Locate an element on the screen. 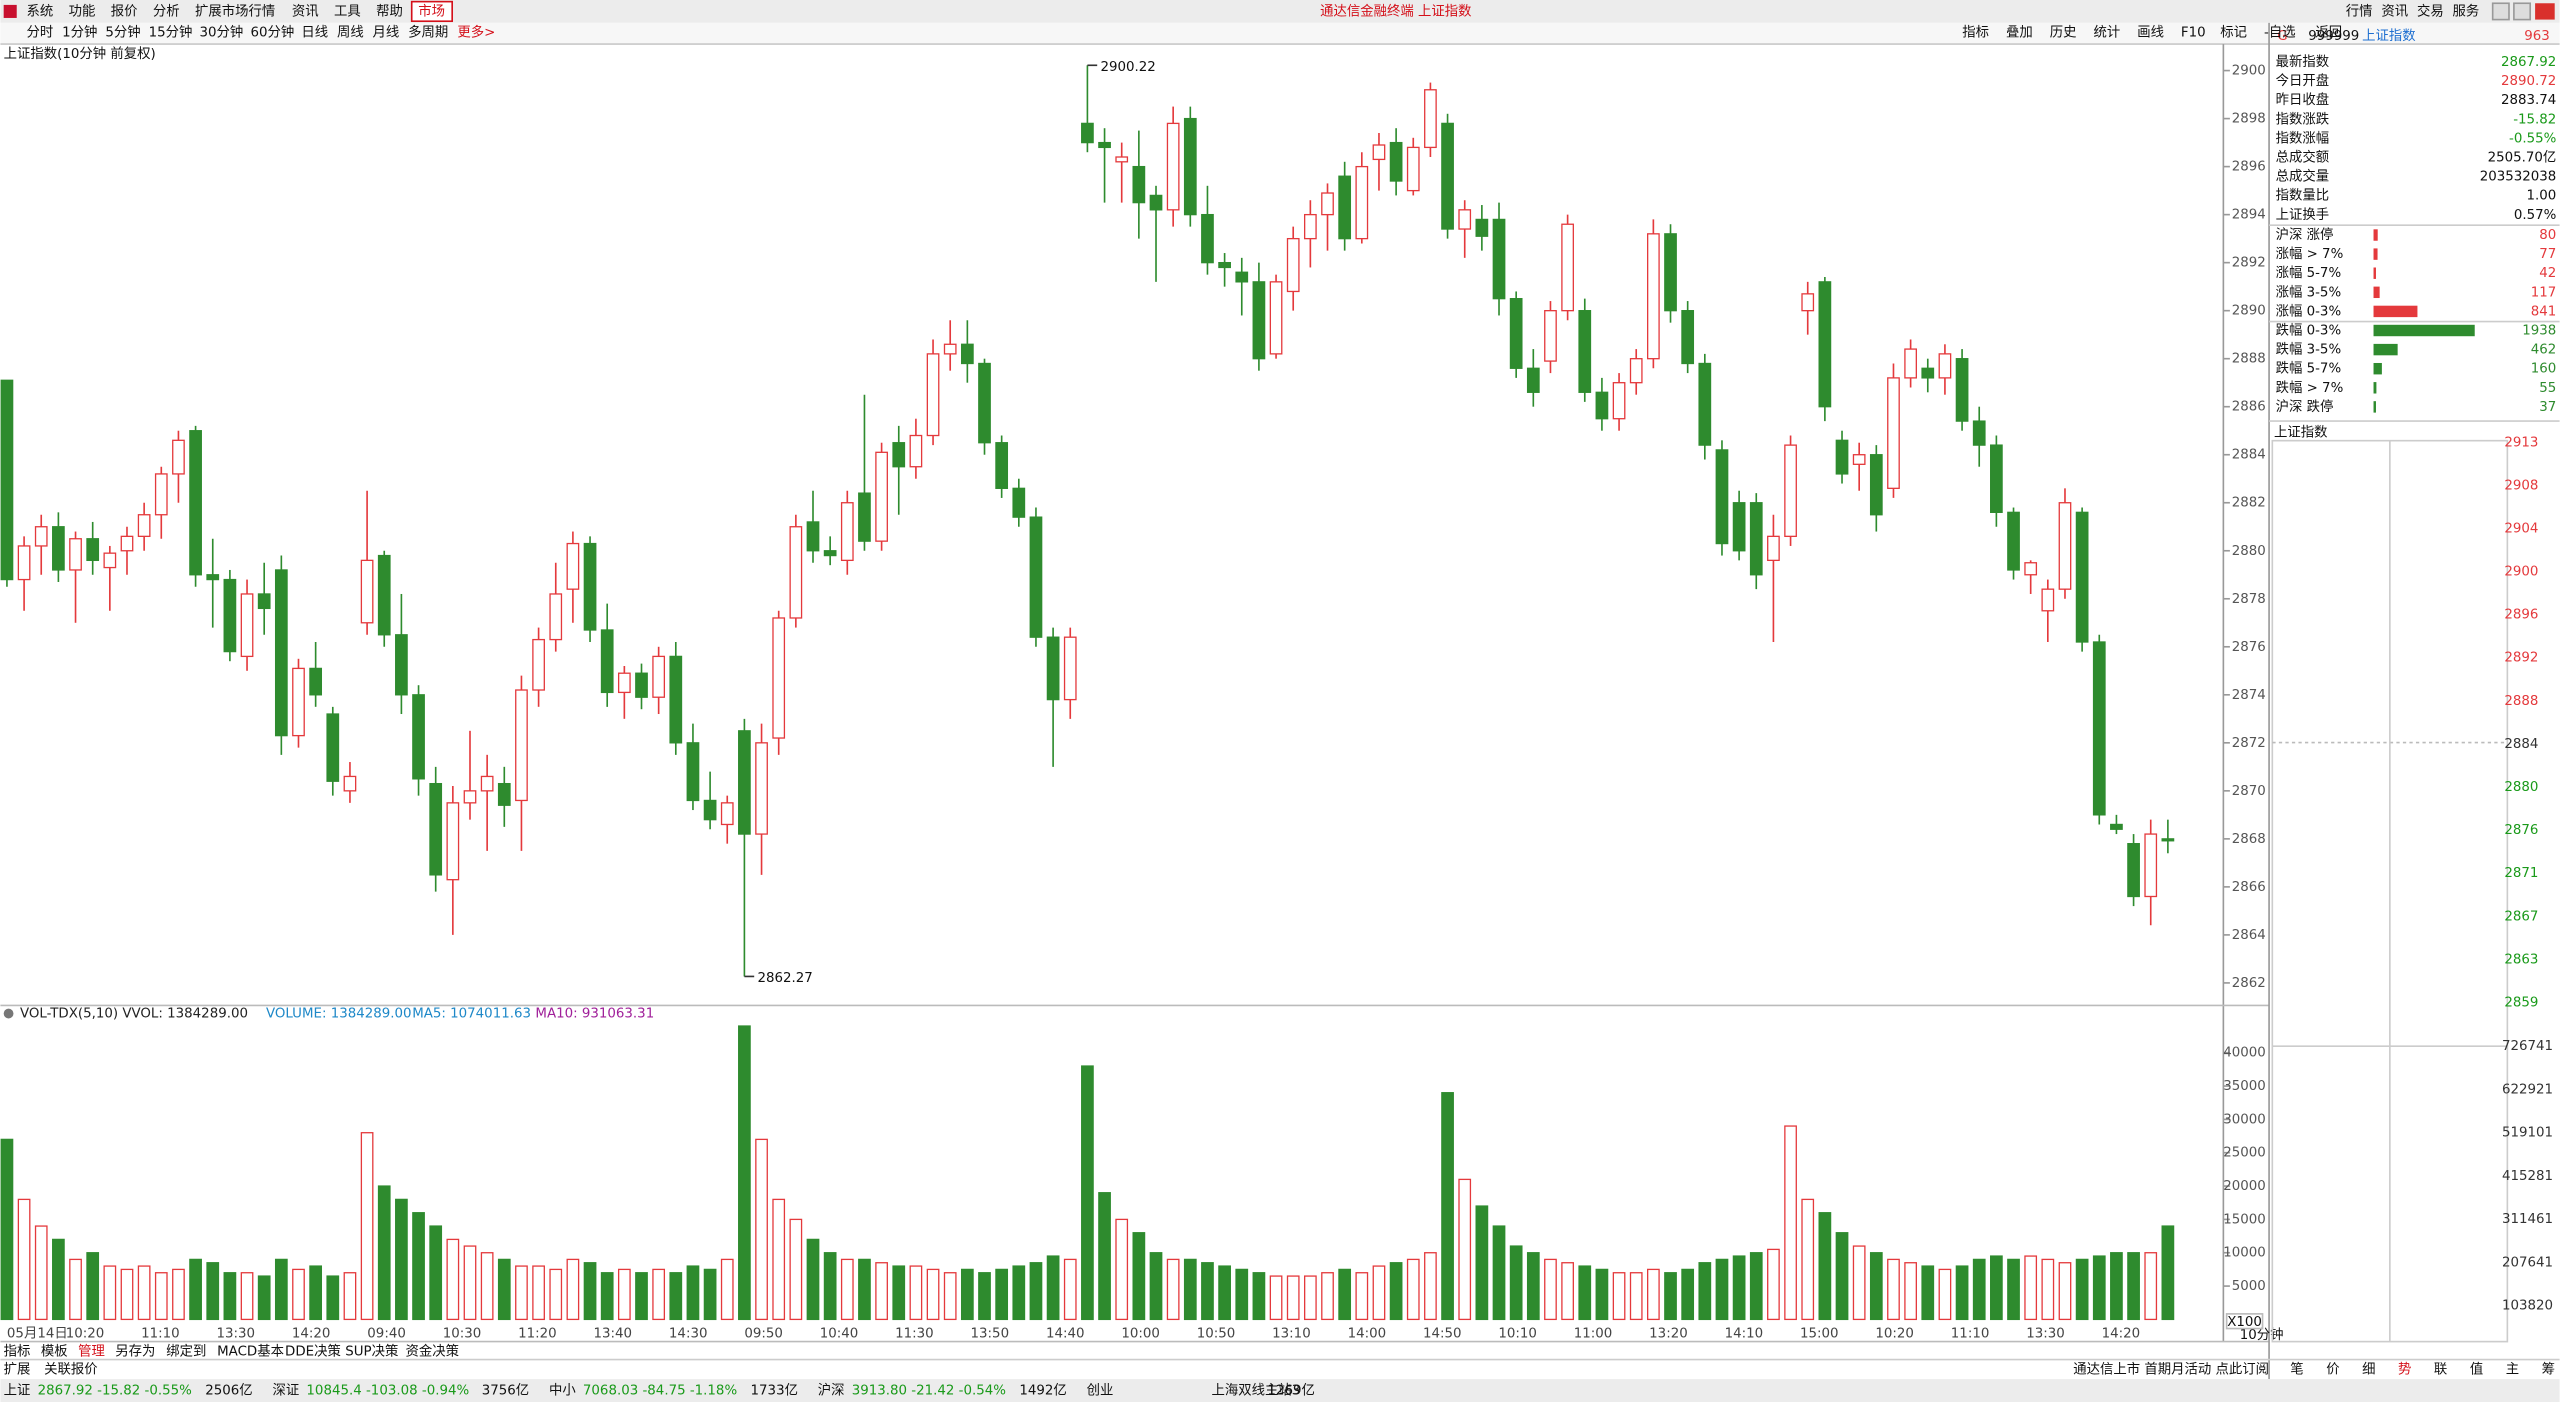 Image resolution: width=2560 pixels, height=1402 pixels. menu-item: 功能 is located at coordinates (82, 11).